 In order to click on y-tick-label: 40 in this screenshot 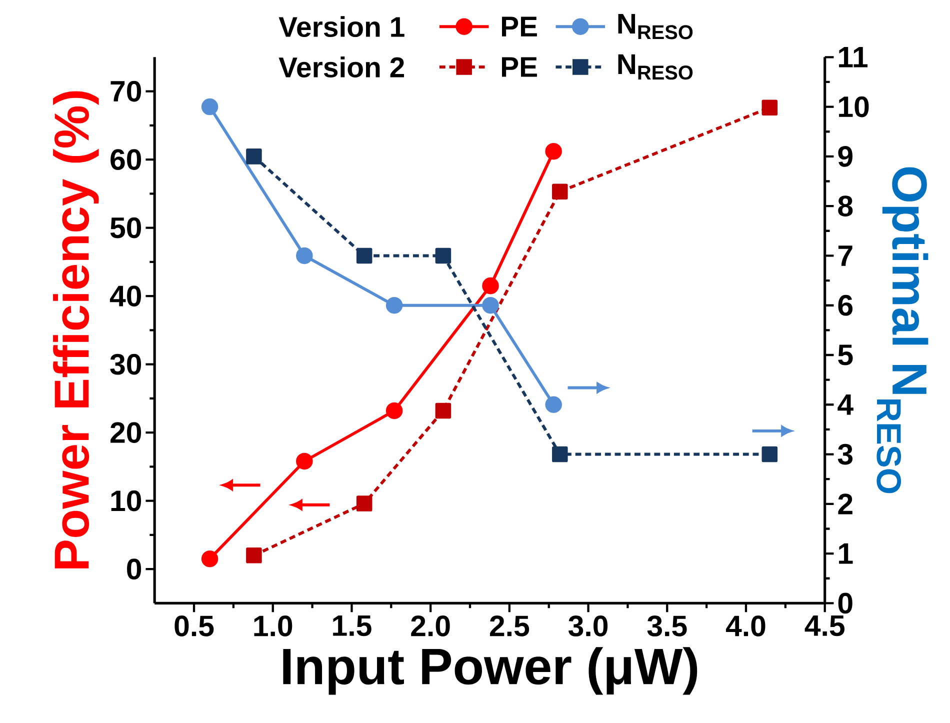, I will do `click(126, 295)`.